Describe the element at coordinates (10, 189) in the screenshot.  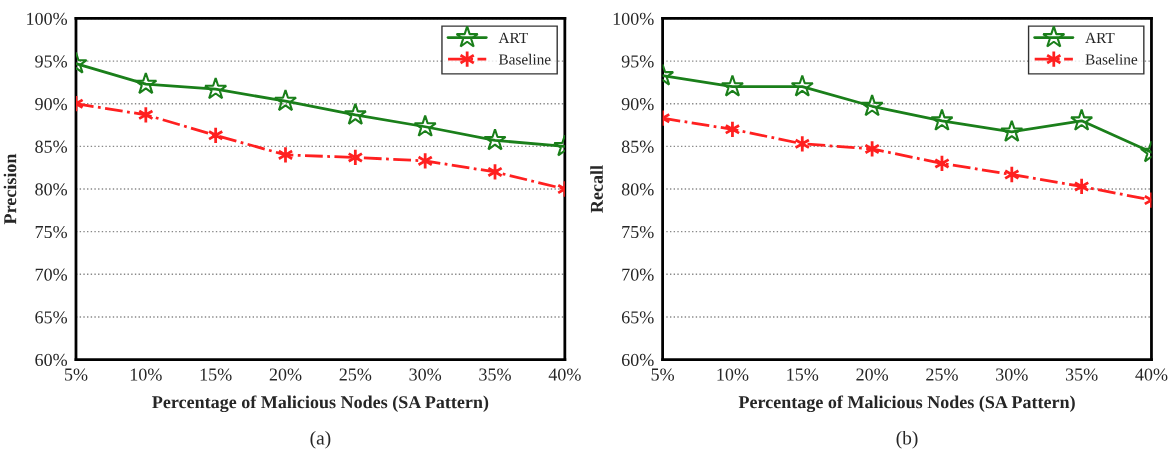
I see `y-axis-title: Precision` at that location.